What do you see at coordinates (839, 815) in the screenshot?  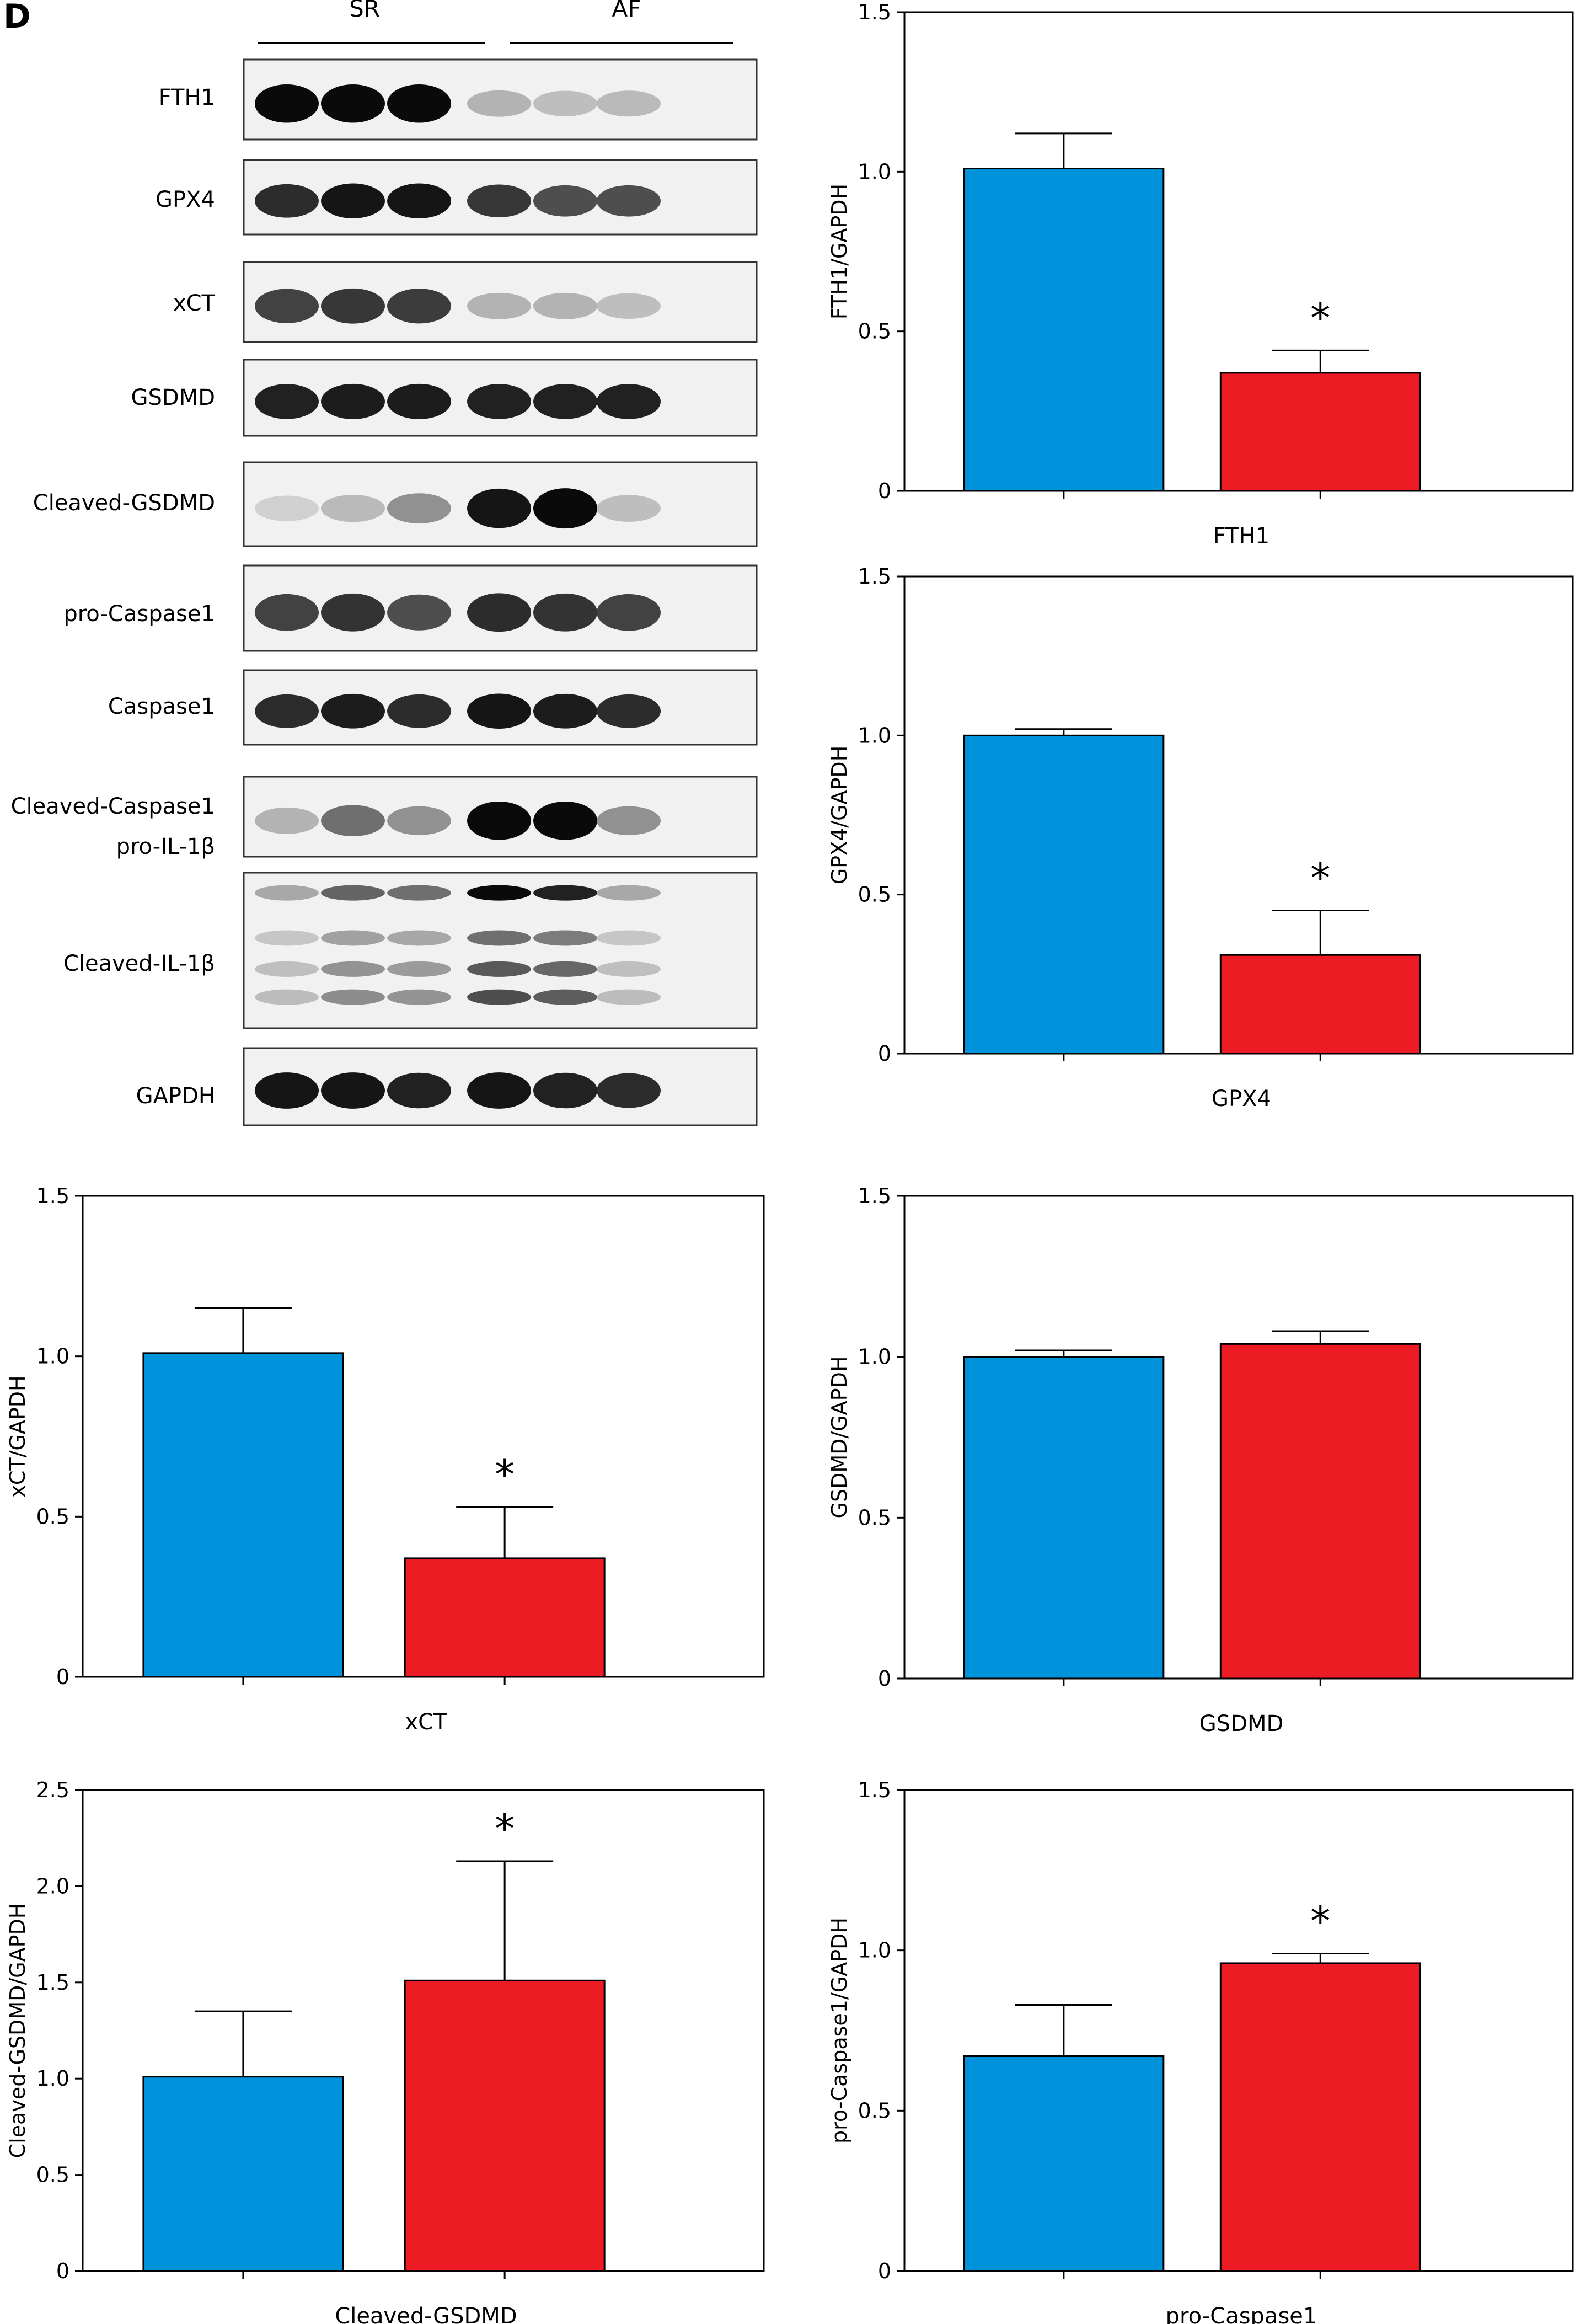 I see `y-axis-label: GPX4/GAPDH` at bounding box center [839, 815].